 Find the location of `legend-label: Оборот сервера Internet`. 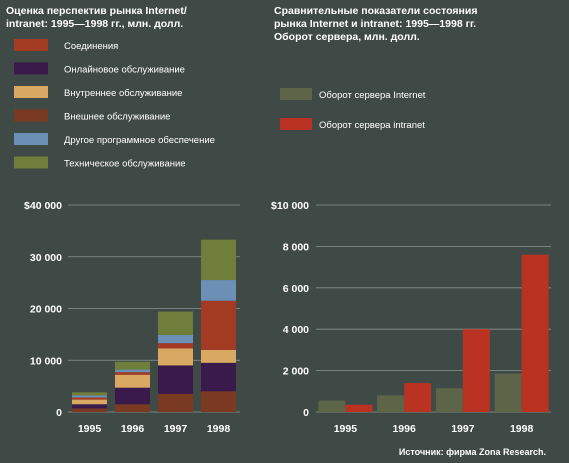

legend-label: Оборот сервера Internet is located at coordinates (372, 95).